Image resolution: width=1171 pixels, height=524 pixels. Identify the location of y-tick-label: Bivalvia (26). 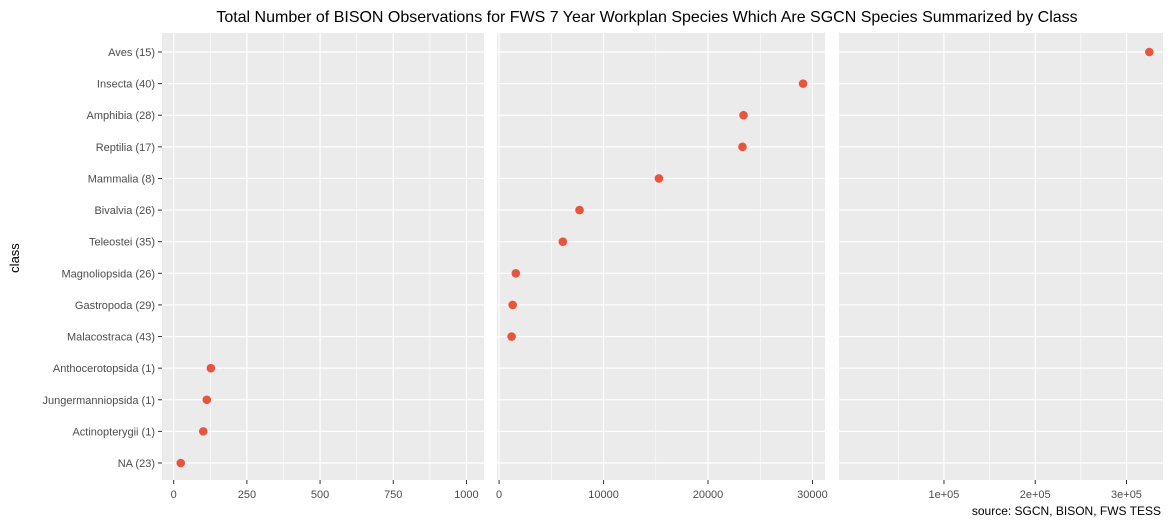
(124, 211).